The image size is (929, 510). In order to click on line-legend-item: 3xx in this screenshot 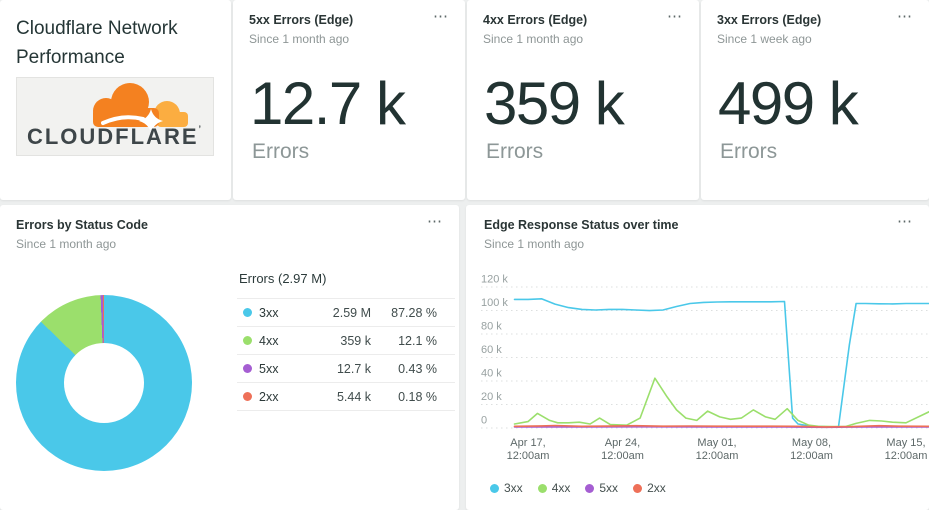, I will do `click(506, 488)`.